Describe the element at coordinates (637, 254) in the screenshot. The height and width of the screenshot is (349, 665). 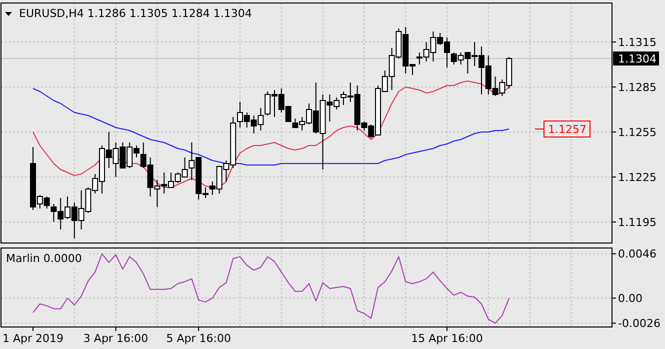
I see `y-tick-label: 0.0046` at that location.